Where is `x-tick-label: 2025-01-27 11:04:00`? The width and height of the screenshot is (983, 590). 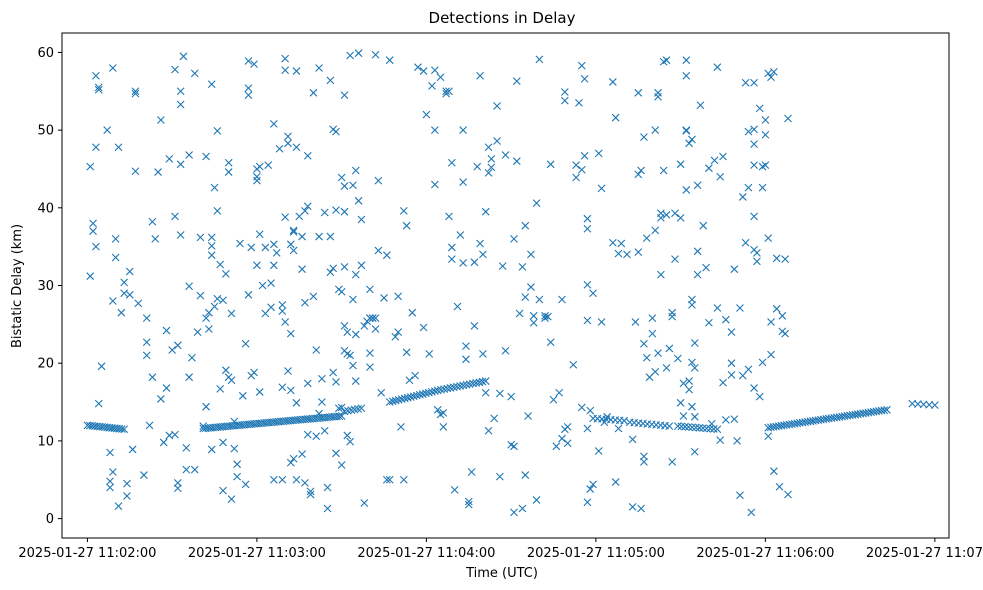
x-tick-label: 2025-01-27 11:04:00 is located at coordinates (426, 553).